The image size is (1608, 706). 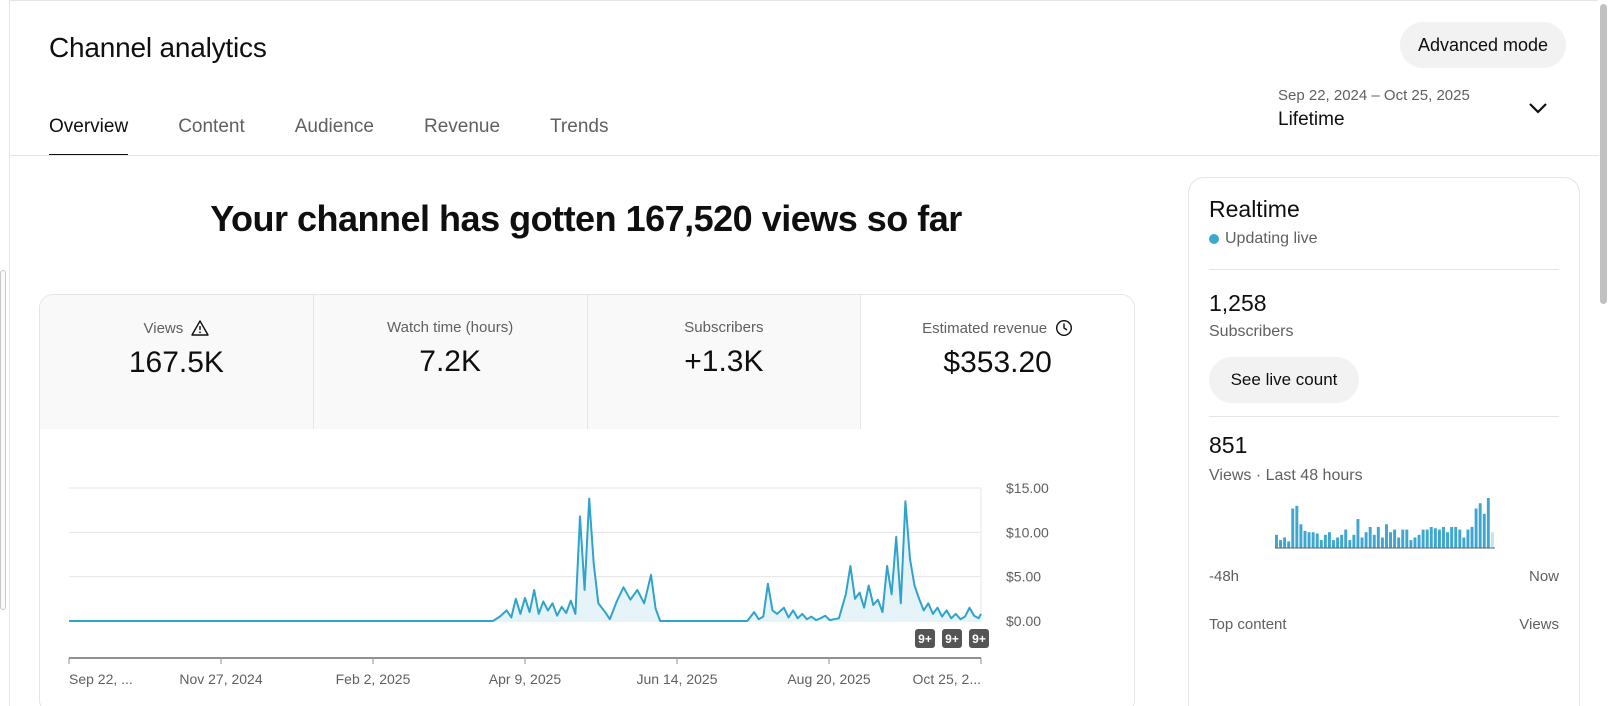 What do you see at coordinates (200, 328) in the screenshot?
I see `warning-icon` at bounding box center [200, 328].